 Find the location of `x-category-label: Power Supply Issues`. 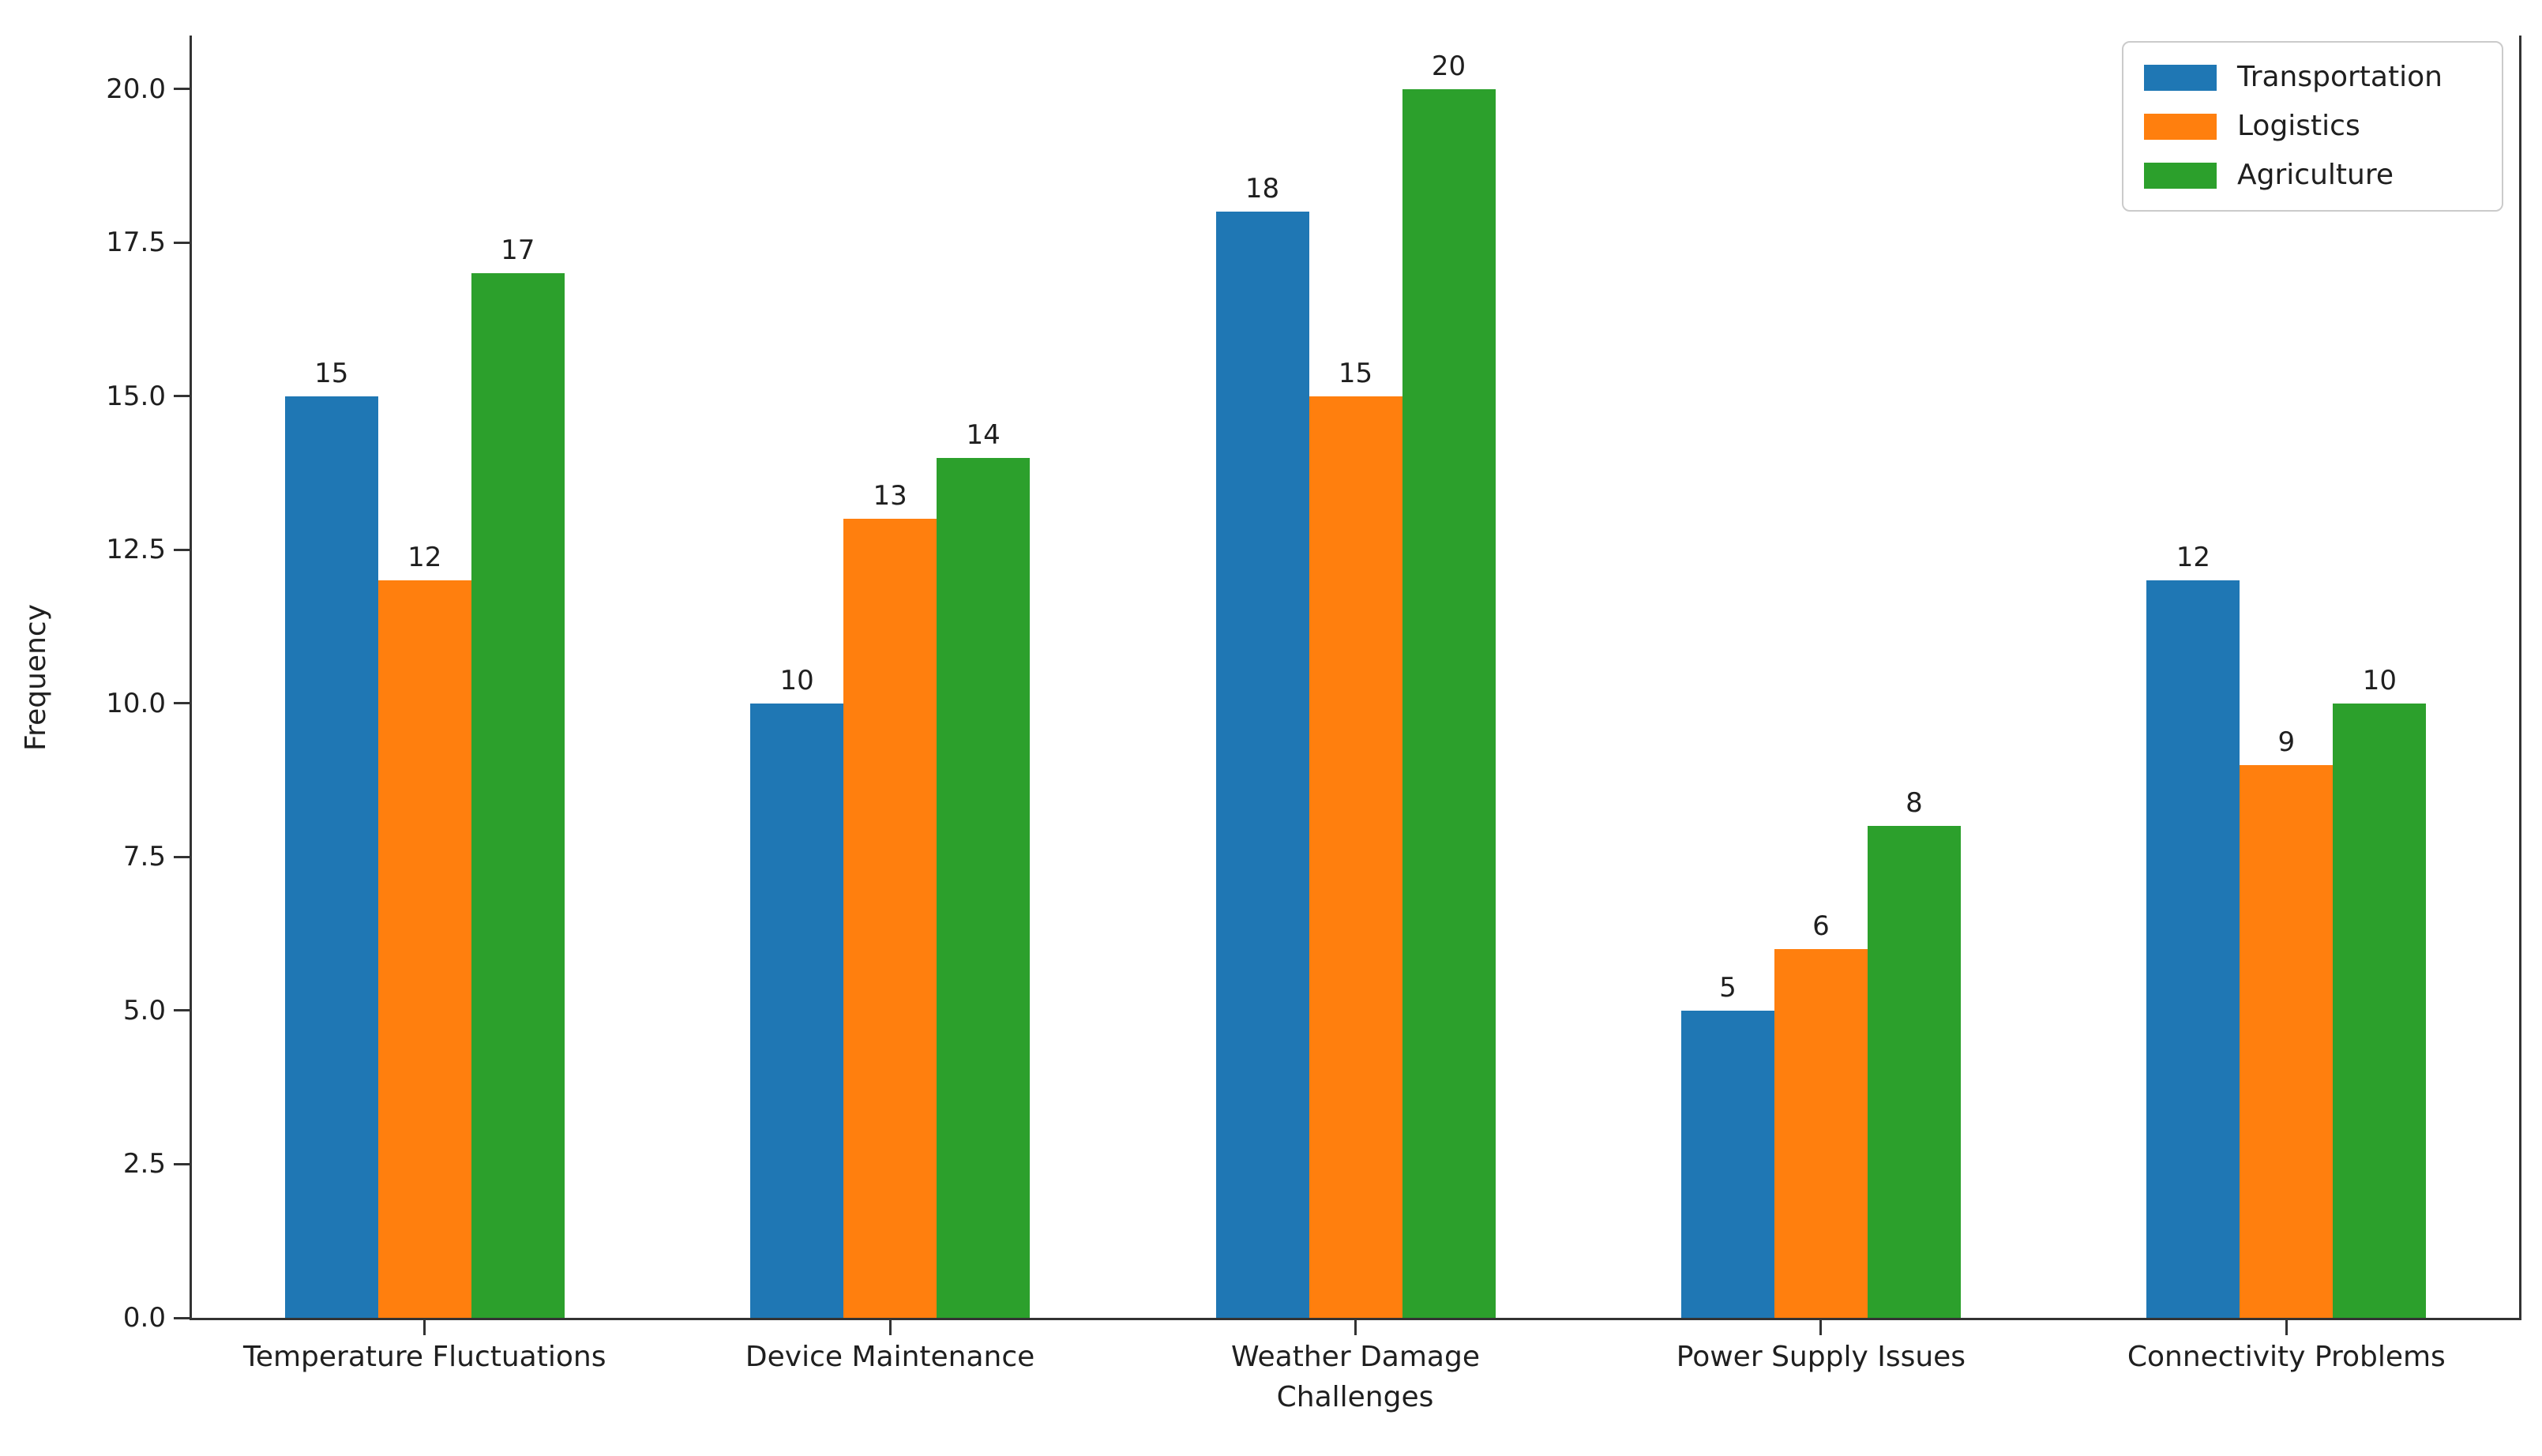

x-category-label: Power Supply Issues is located at coordinates (1821, 1357).